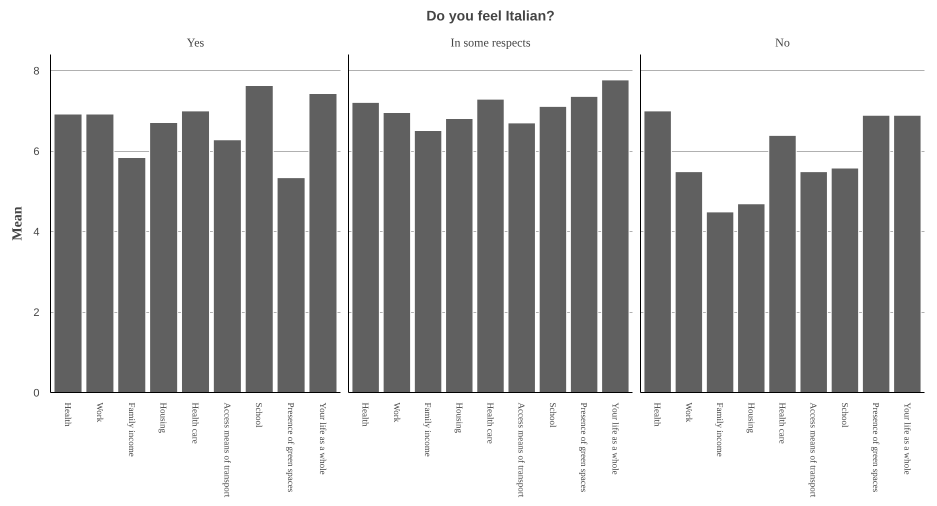  I want to click on chart-subtitle: No, so click(782, 43).